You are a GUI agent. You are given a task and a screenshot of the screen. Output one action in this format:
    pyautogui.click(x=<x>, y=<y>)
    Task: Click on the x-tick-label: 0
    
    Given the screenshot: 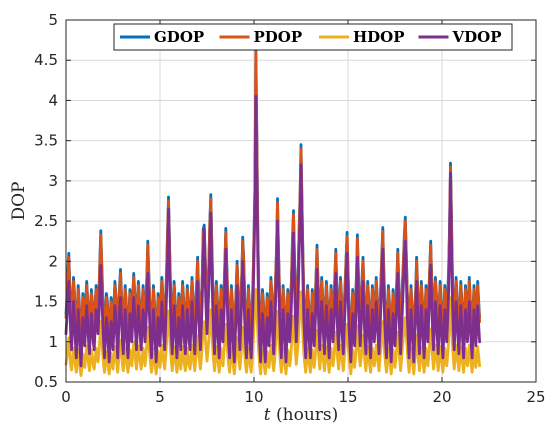 What is the action you would take?
    pyautogui.click(x=66, y=397)
    